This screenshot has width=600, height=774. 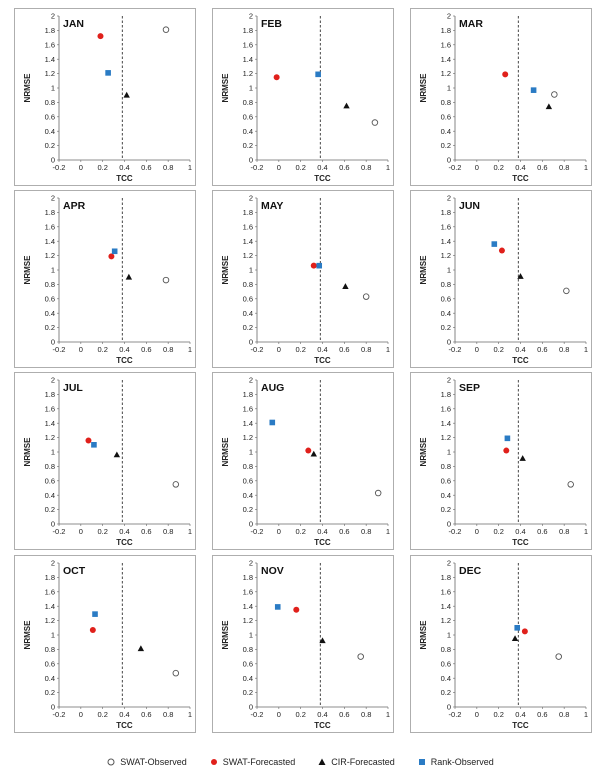 What do you see at coordinates (102, 349) in the screenshot?
I see `x-tick-label: 0.2` at bounding box center [102, 349].